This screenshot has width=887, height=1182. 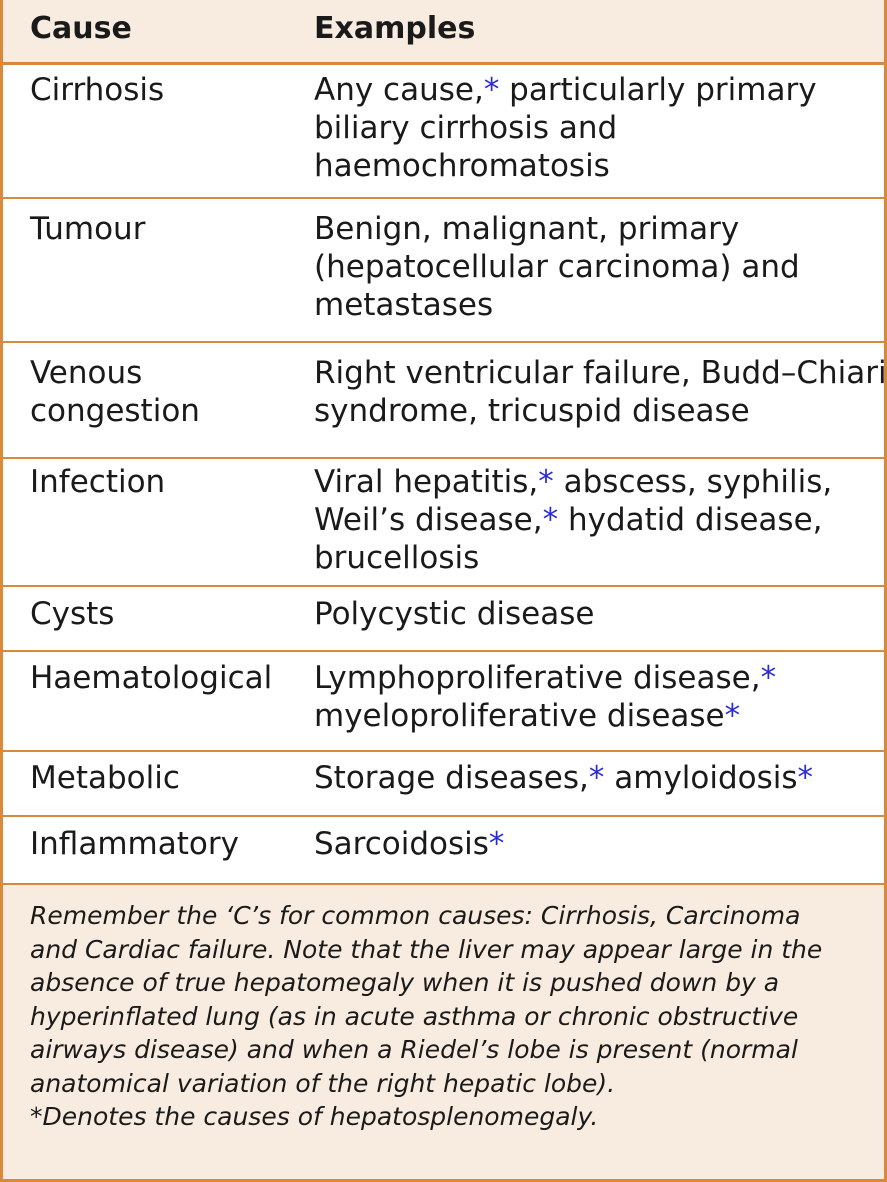 I want to click on examples-text: Any cause,, so click(x=399, y=90).